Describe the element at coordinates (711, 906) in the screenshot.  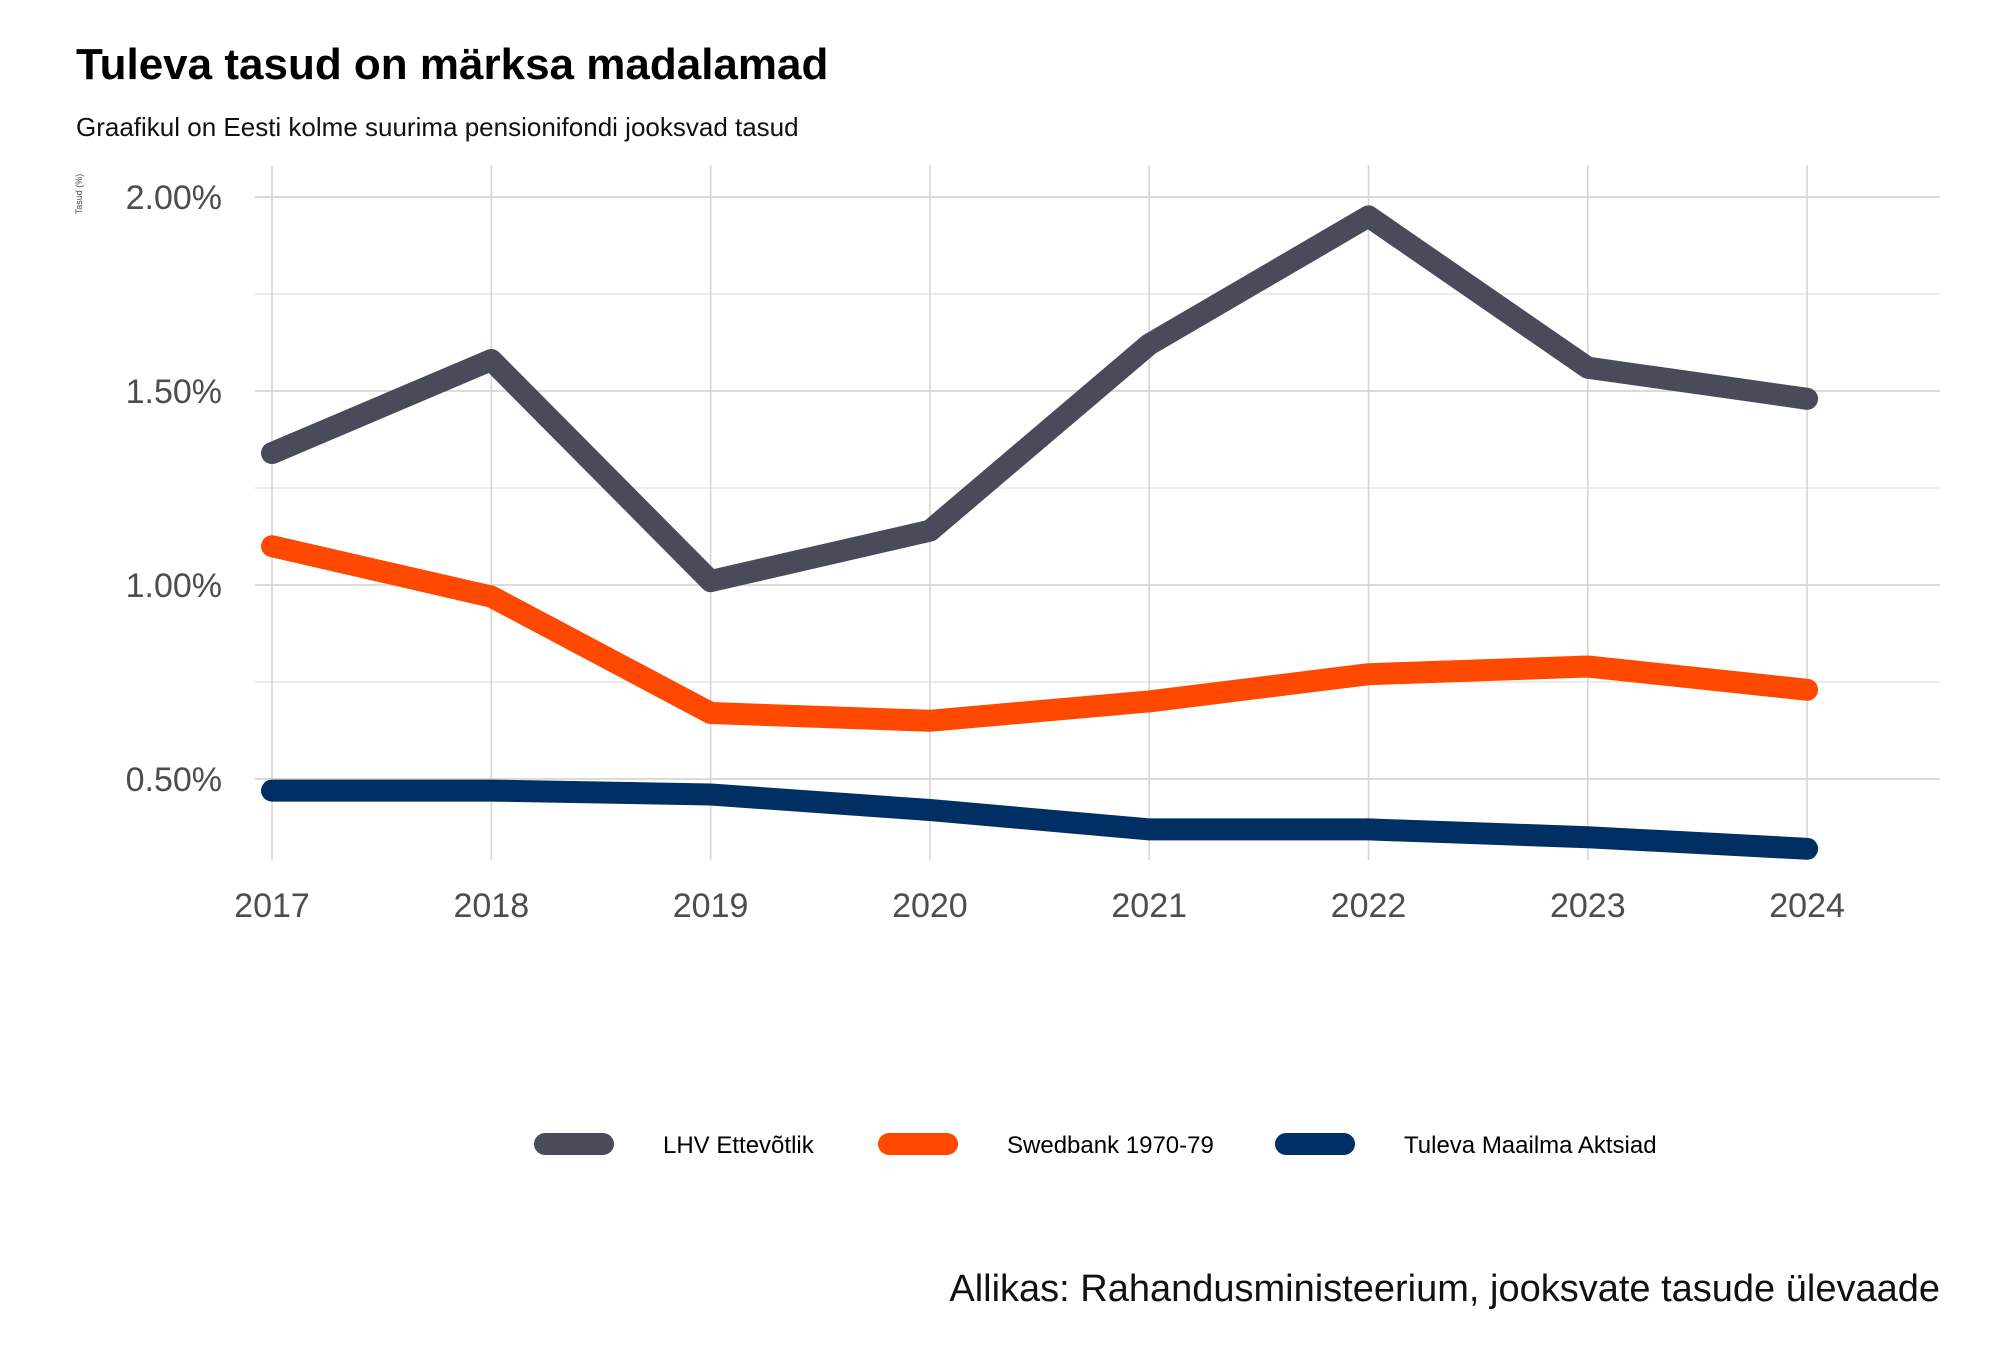
I see `x-tick-label: 2019` at that location.